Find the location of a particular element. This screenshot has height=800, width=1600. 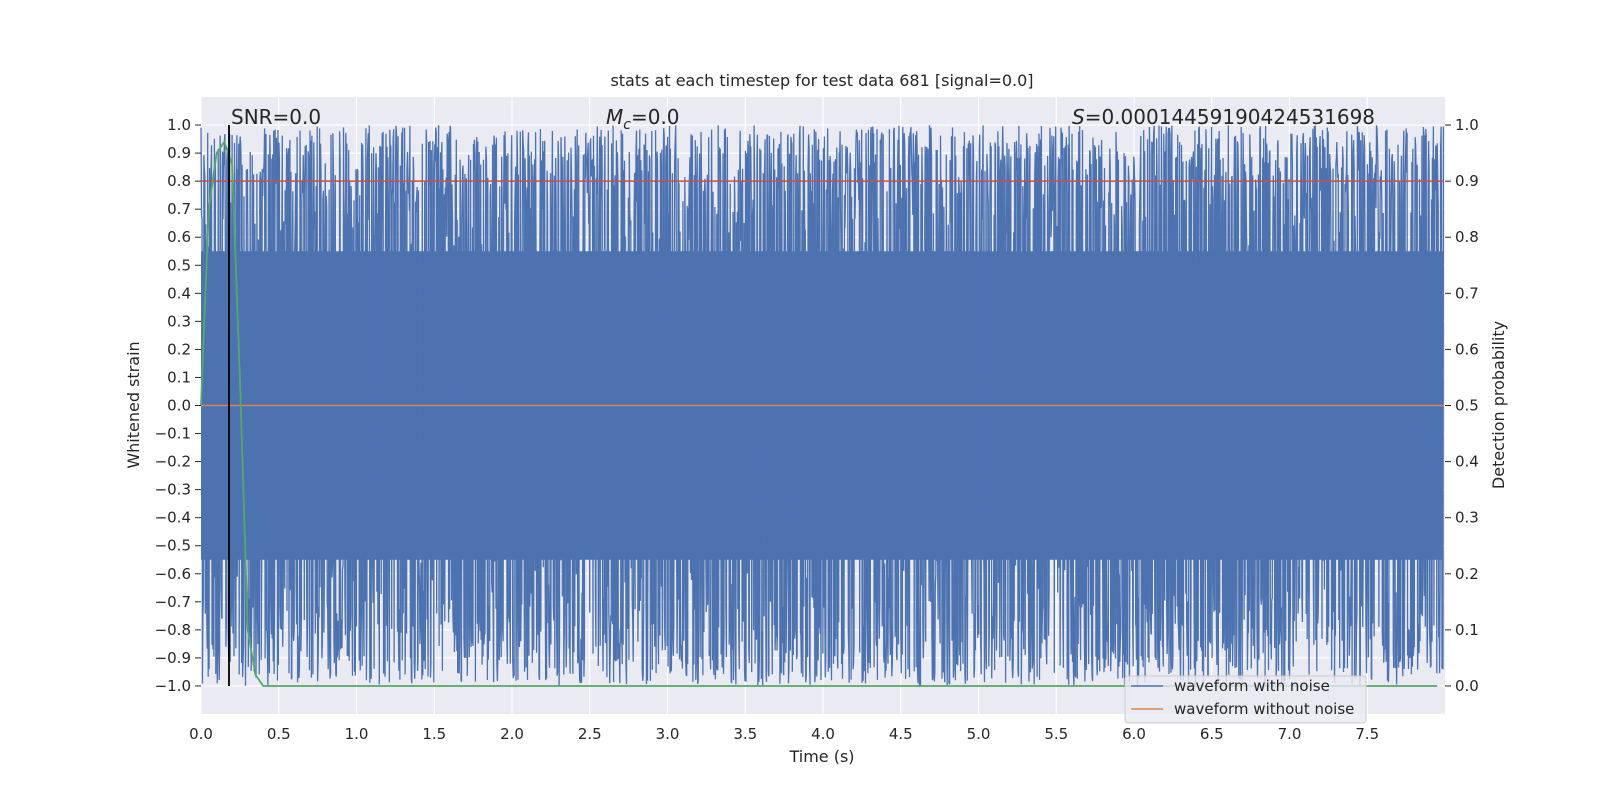

s-annotation: S=0.00014459190424531698 is located at coordinates (1223, 117).